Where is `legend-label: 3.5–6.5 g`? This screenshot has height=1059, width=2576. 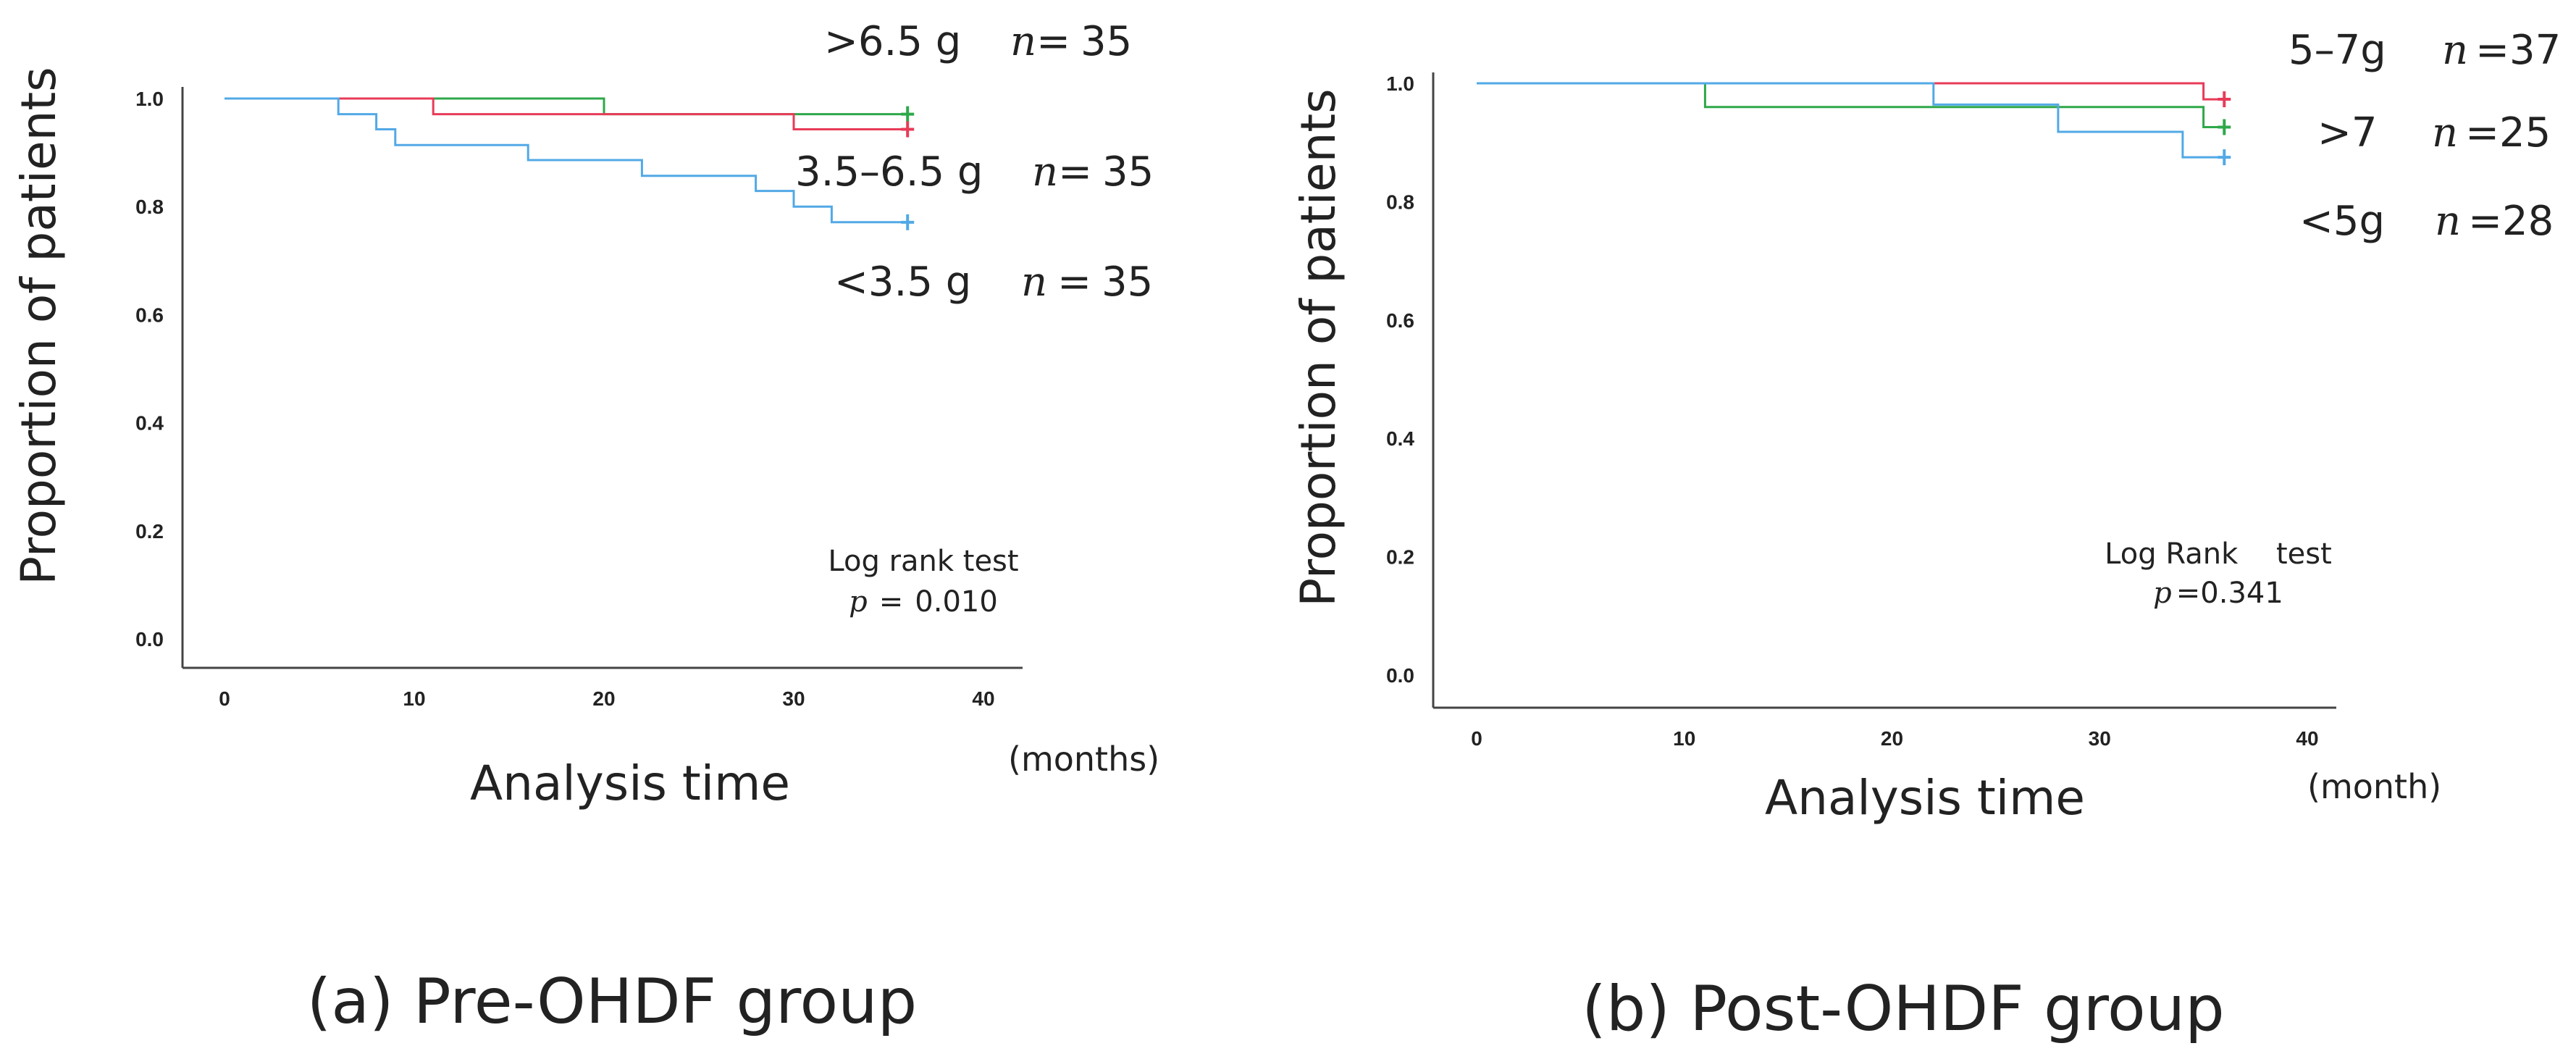
legend-label: 3.5–6.5 g is located at coordinates (889, 172).